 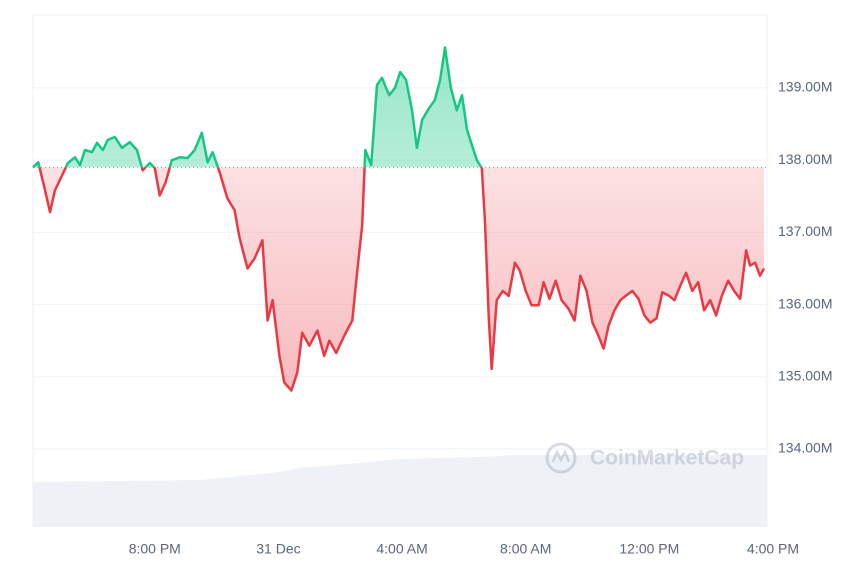 I want to click on x-tick-label: 4:00 AM, so click(x=401, y=549).